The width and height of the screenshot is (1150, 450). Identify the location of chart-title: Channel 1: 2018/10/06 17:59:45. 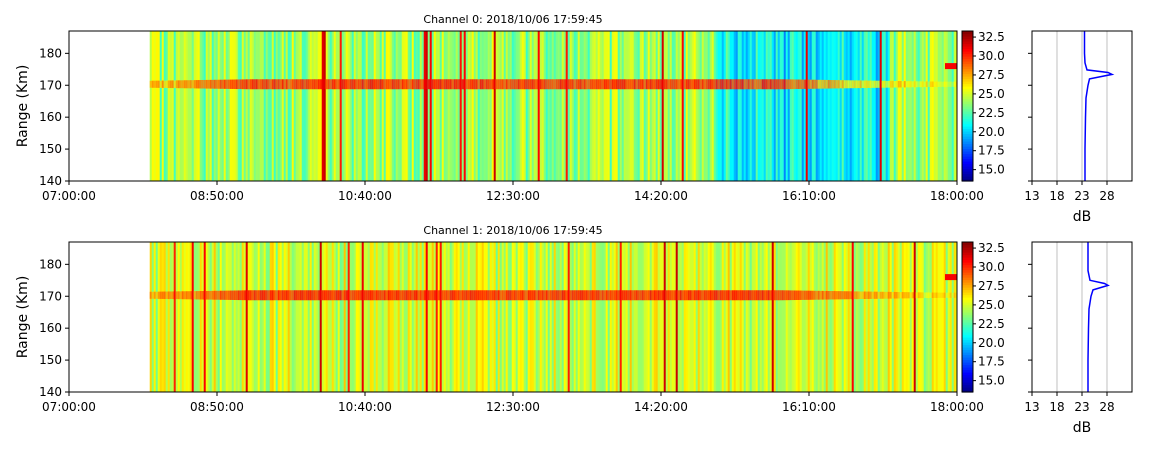
(512, 230).